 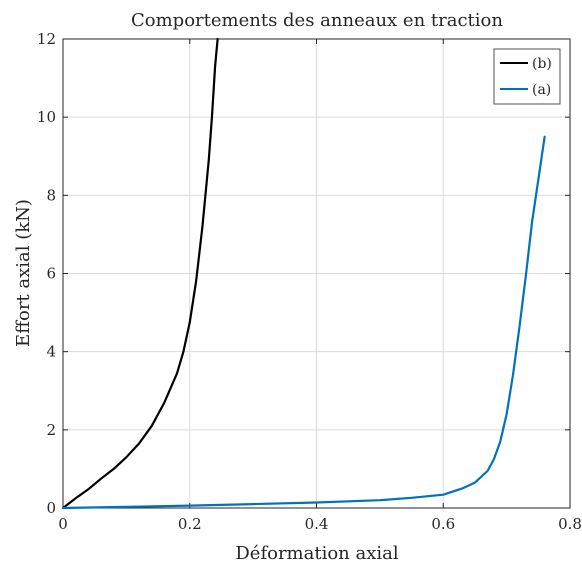 What do you see at coordinates (570, 524) in the screenshot?
I see `x-tick-label: 0.8` at bounding box center [570, 524].